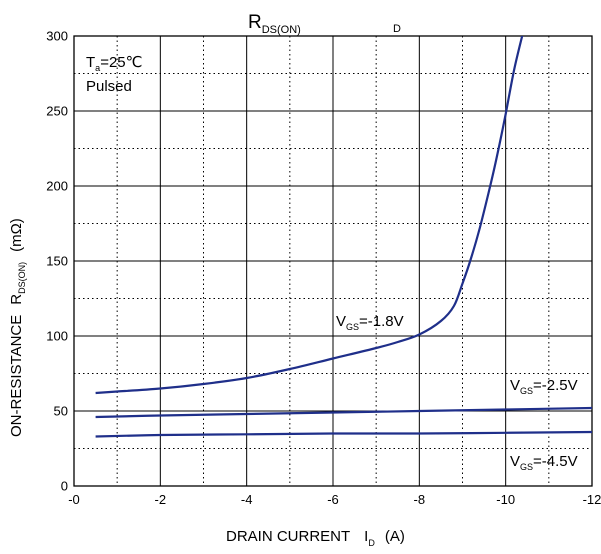 The image size is (601, 554). I want to click on y-tick-label: 200, so click(57, 186).